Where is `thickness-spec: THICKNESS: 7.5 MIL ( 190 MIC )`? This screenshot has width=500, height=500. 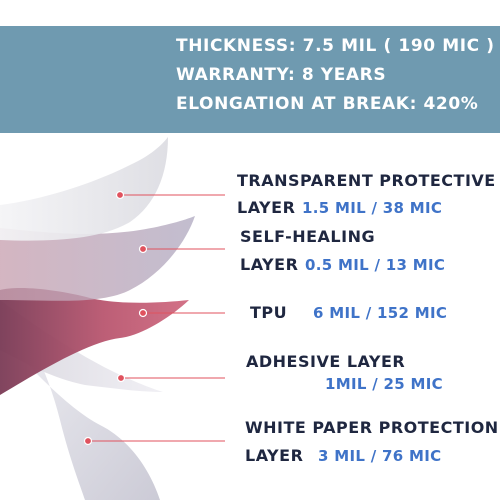 thickness-spec: THICKNESS: 7.5 MIL ( 190 MIC ) is located at coordinates (335, 46).